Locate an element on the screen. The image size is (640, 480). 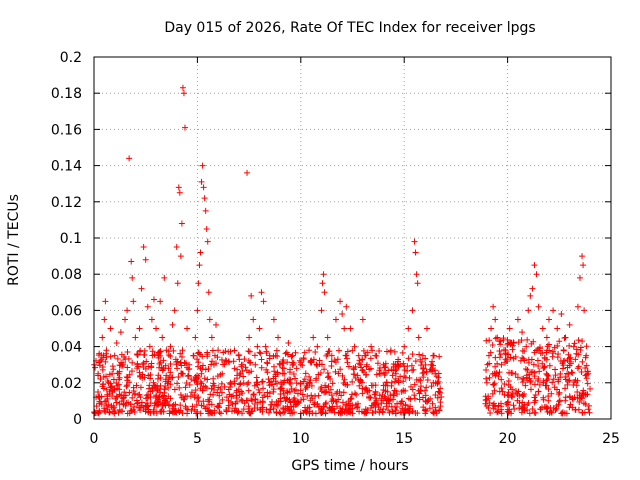
y-tick-label: 0.16 is located at coordinates (66, 130).